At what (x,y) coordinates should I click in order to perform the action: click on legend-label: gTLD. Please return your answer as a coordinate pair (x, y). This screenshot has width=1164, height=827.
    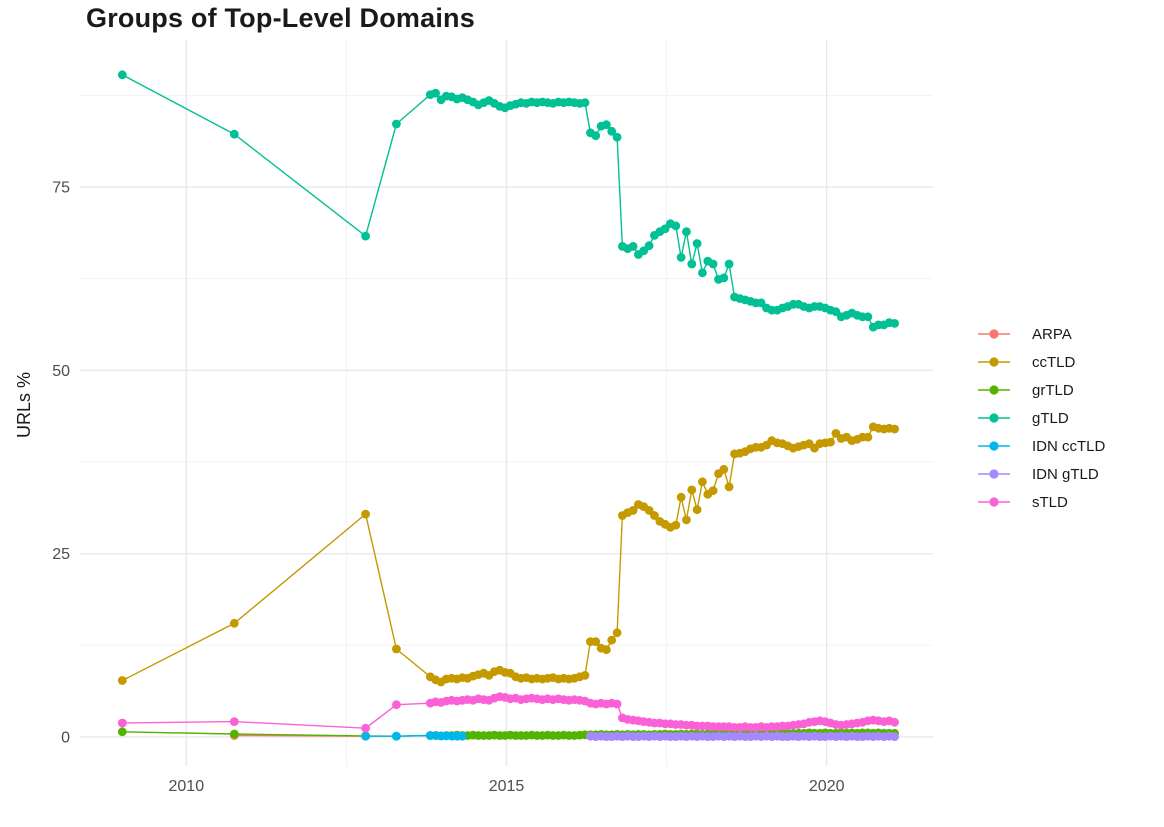
    Looking at the image, I should click on (1050, 418).